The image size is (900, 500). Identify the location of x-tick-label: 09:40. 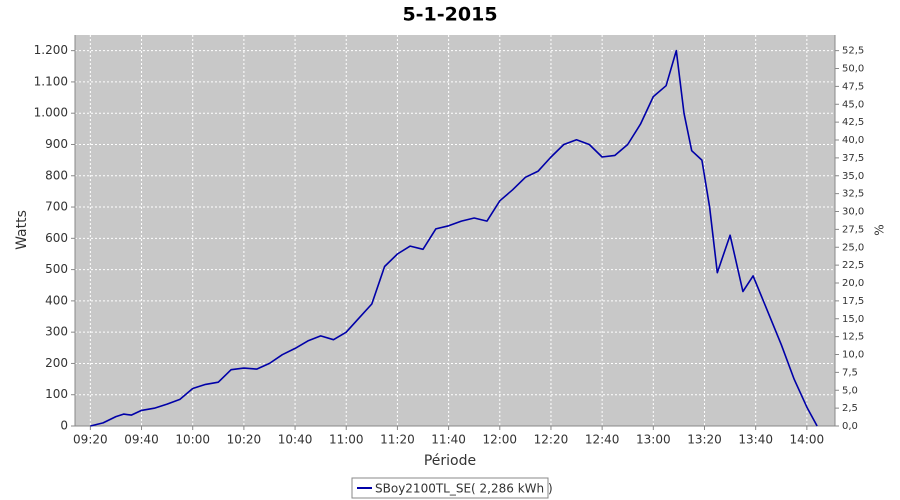
(141, 440).